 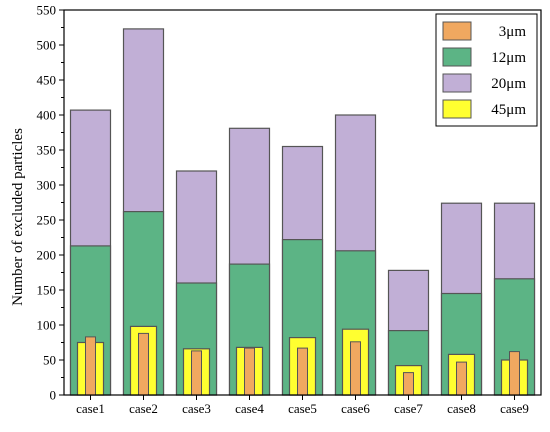 What do you see at coordinates (508, 110) in the screenshot?
I see `legend-label-45um: 45μm` at bounding box center [508, 110].